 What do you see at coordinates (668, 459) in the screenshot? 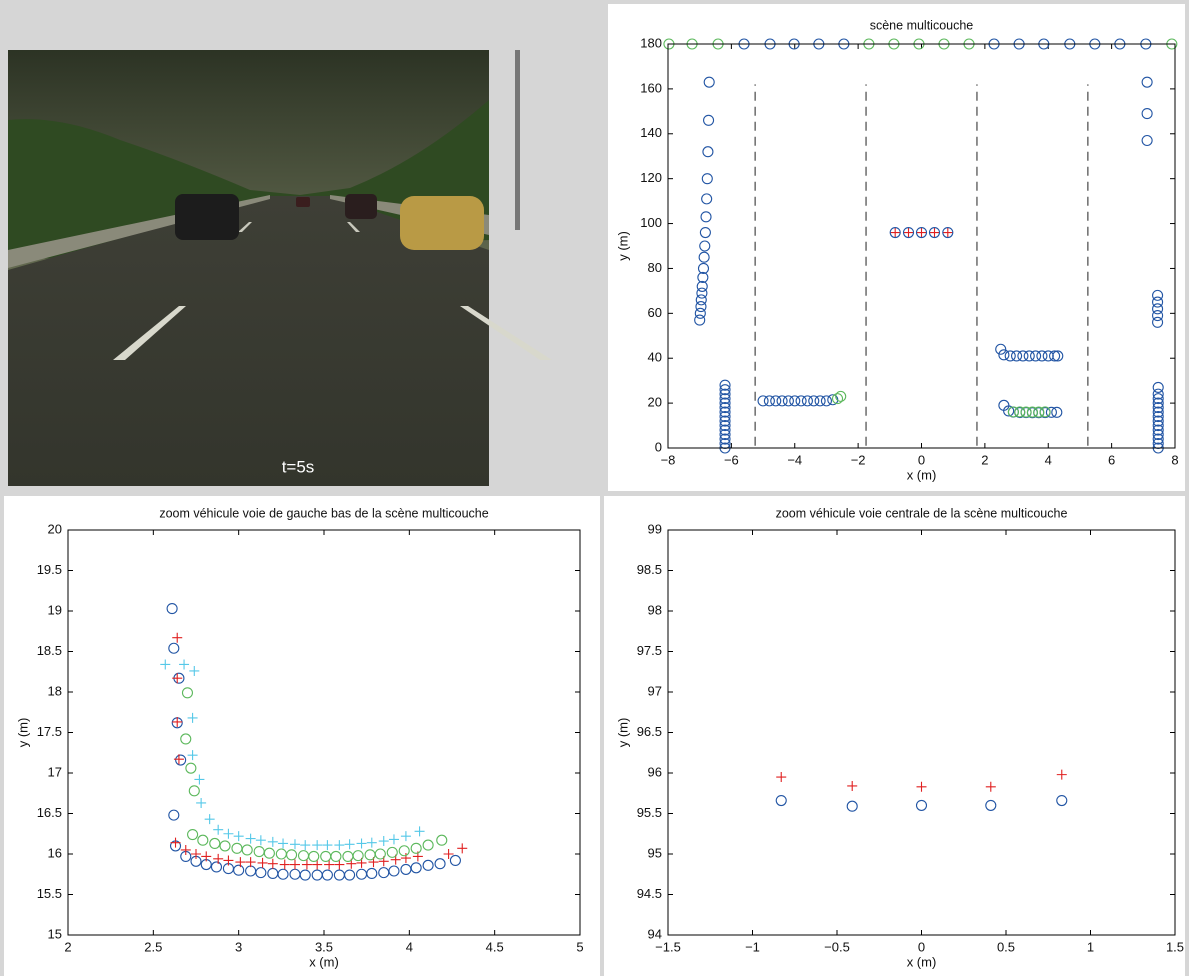
I see `x-tick-label: −8` at bounding box center [668, 459].